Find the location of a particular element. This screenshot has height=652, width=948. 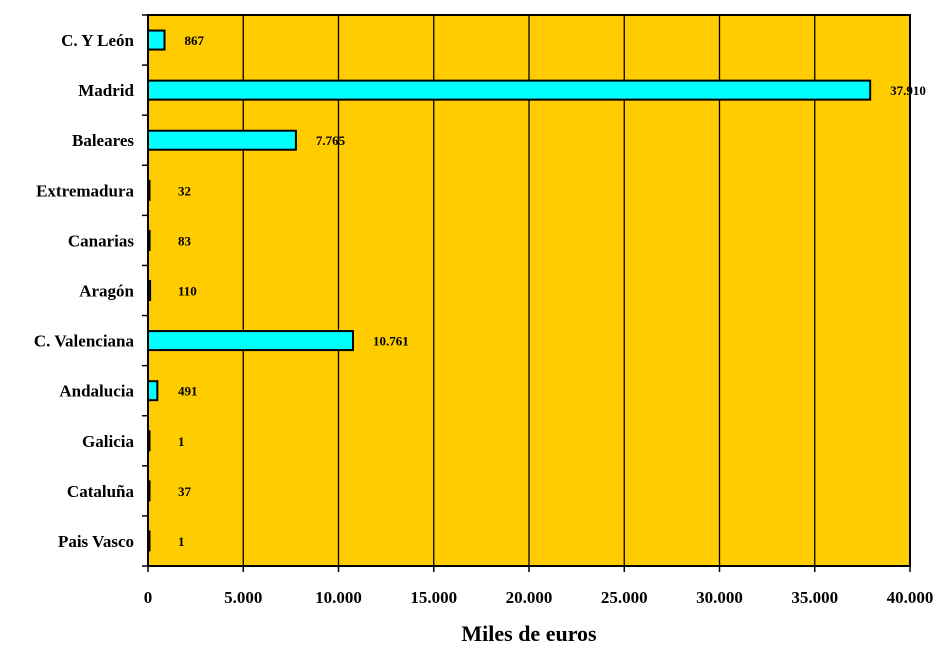

value-label-1: 867 is located at coordinates (195, 40).